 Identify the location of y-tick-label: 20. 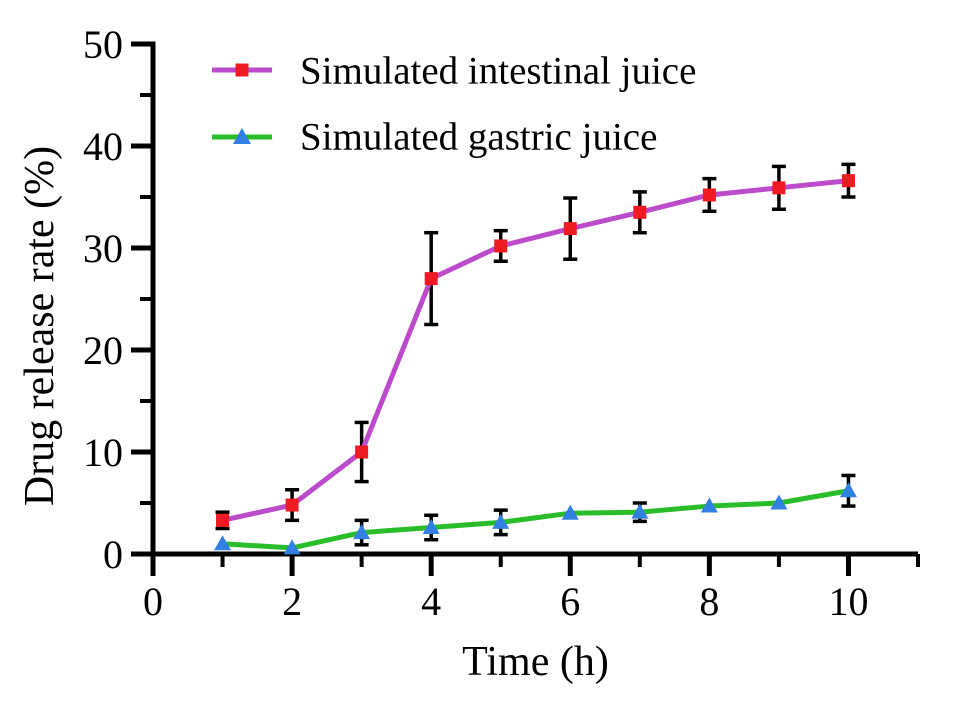
(103, 350).